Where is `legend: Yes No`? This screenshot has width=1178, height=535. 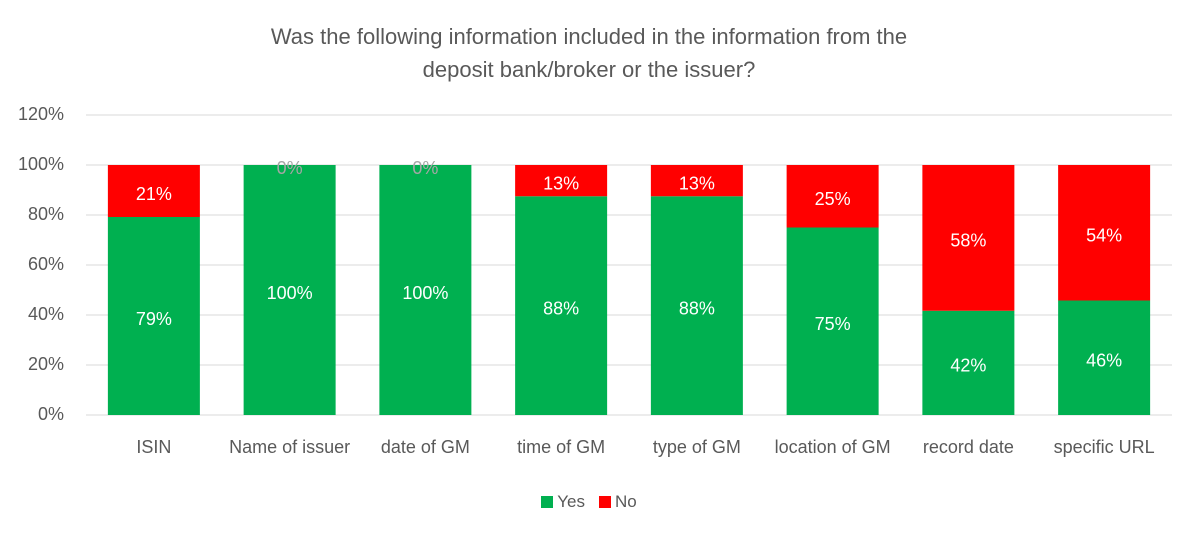 legend: Yes No is located at coordinates (589, 502).